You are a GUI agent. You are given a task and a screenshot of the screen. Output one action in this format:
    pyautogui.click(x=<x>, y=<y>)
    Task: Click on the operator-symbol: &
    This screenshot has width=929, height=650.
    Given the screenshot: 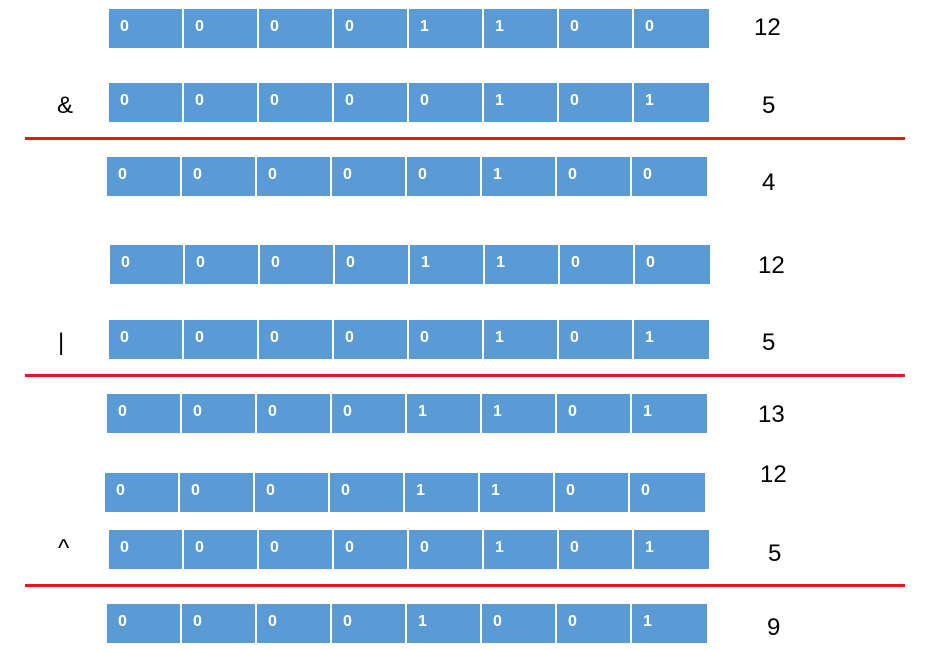 What is the action you would take?
    pyautogui.click(x=65, y=105)
    